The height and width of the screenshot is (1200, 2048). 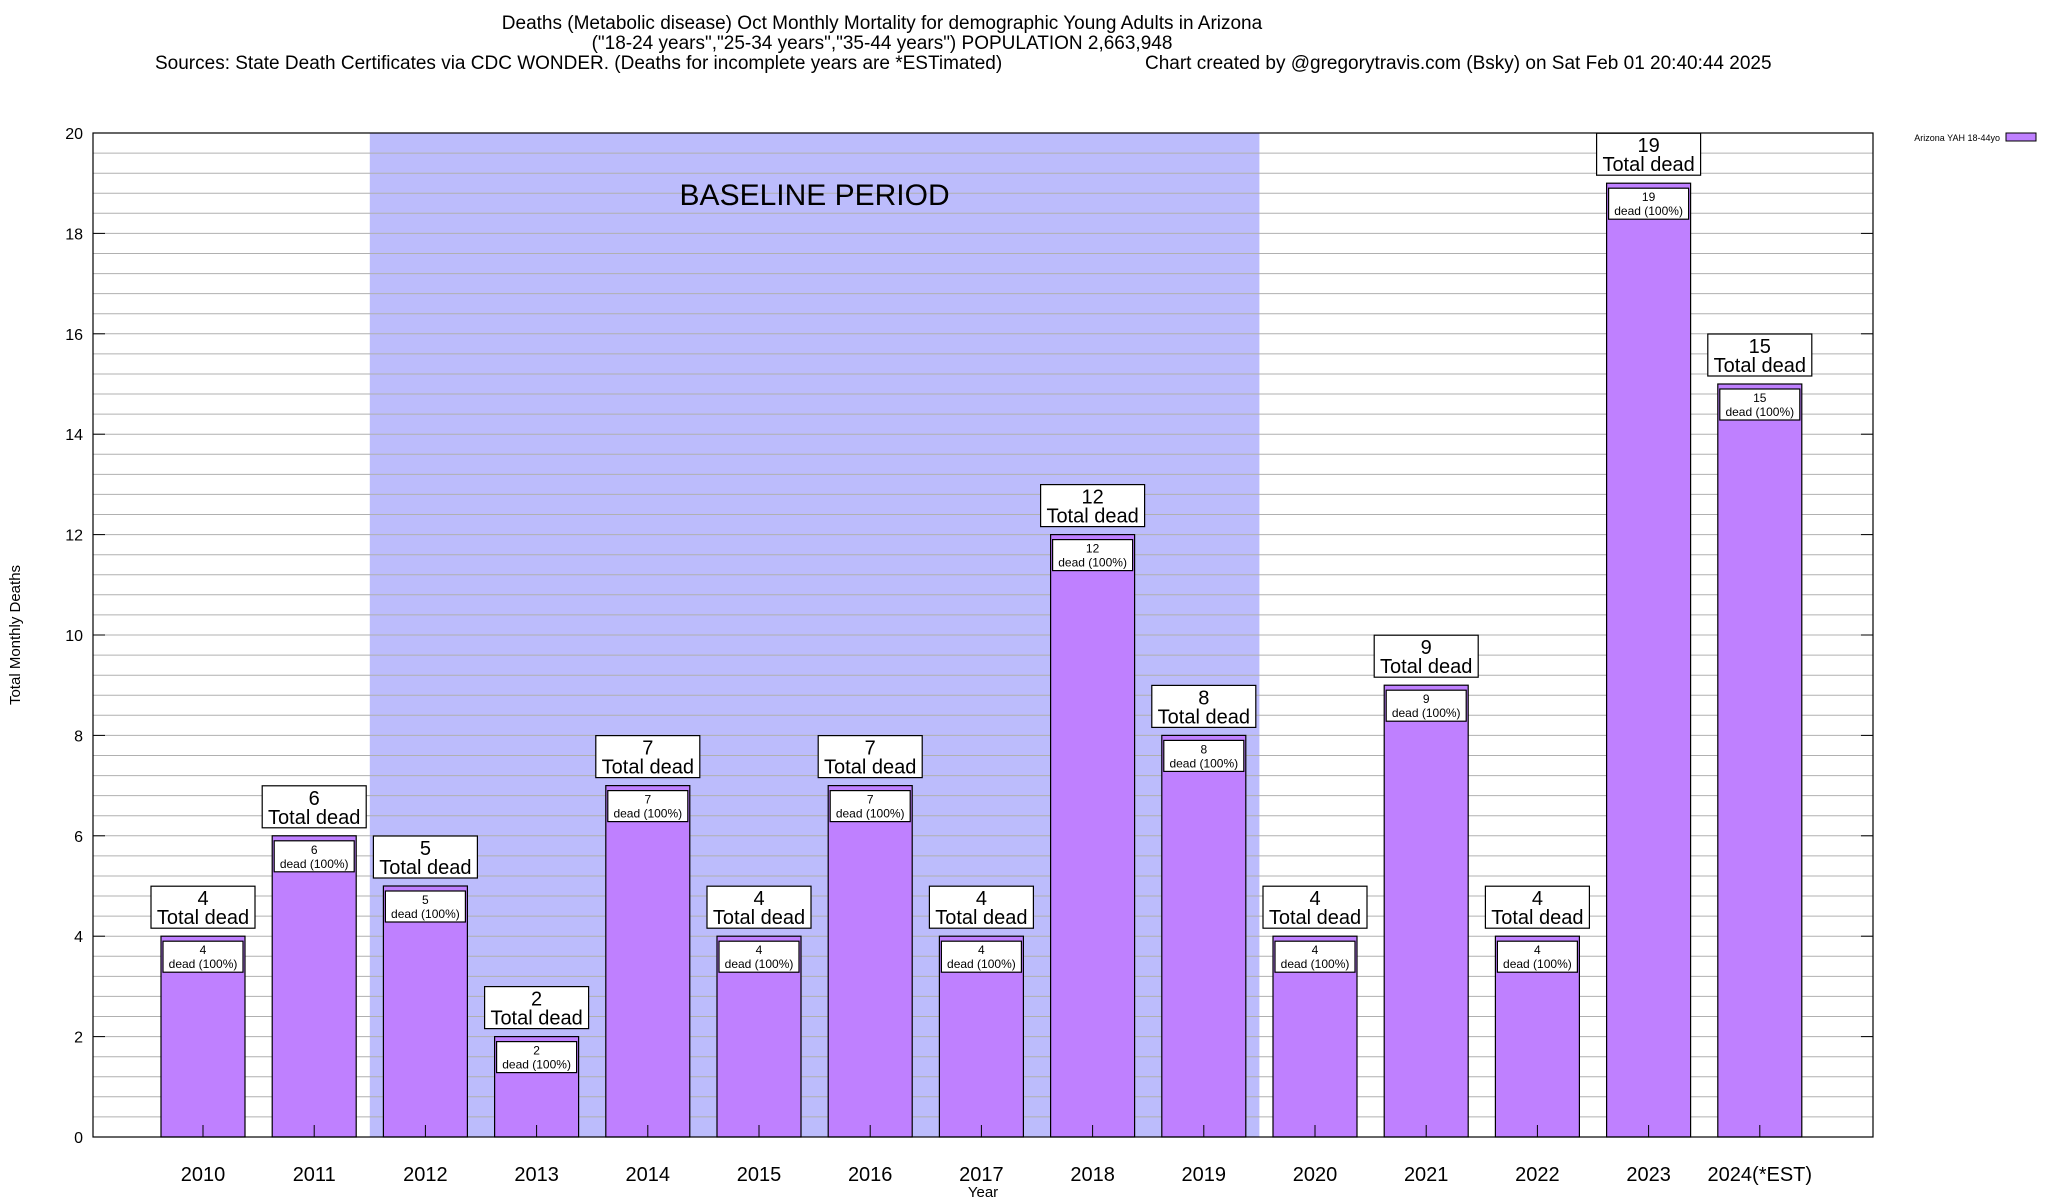 What do you see at coordinates (1957, 138) in the screenshot?
I see `legend-label: Arizona YAH 18-44yo` at bounding box center [1957, 138].